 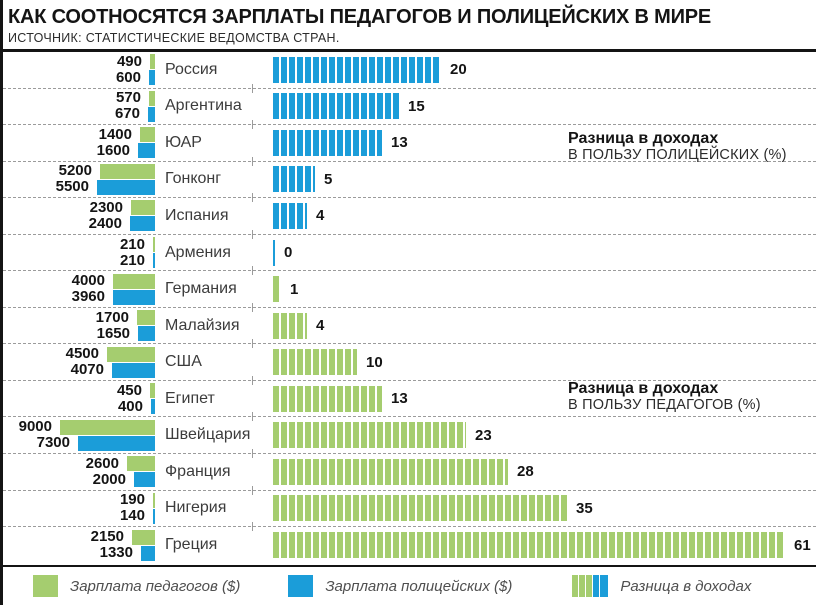 I want to click on teacher-salary-value: 1700, so click(x=112, y=317).